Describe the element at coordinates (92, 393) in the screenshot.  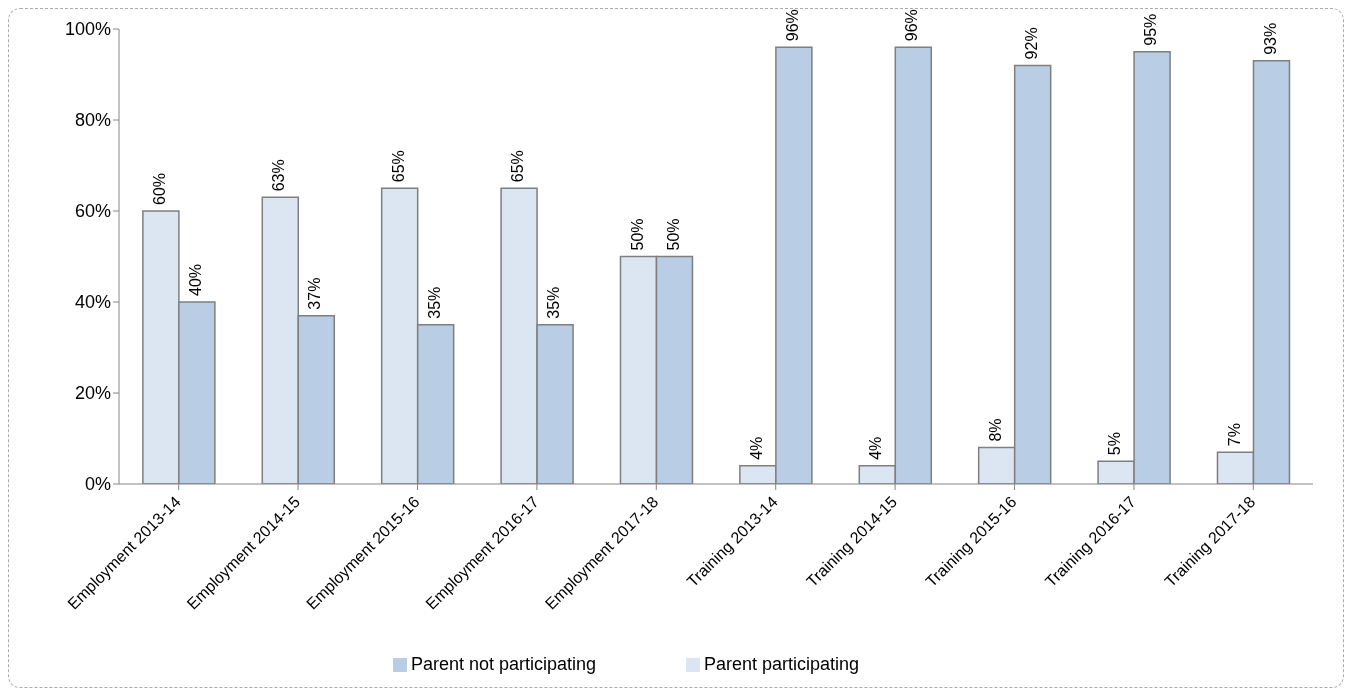
I see `y-tick-label: 20%` at that location.